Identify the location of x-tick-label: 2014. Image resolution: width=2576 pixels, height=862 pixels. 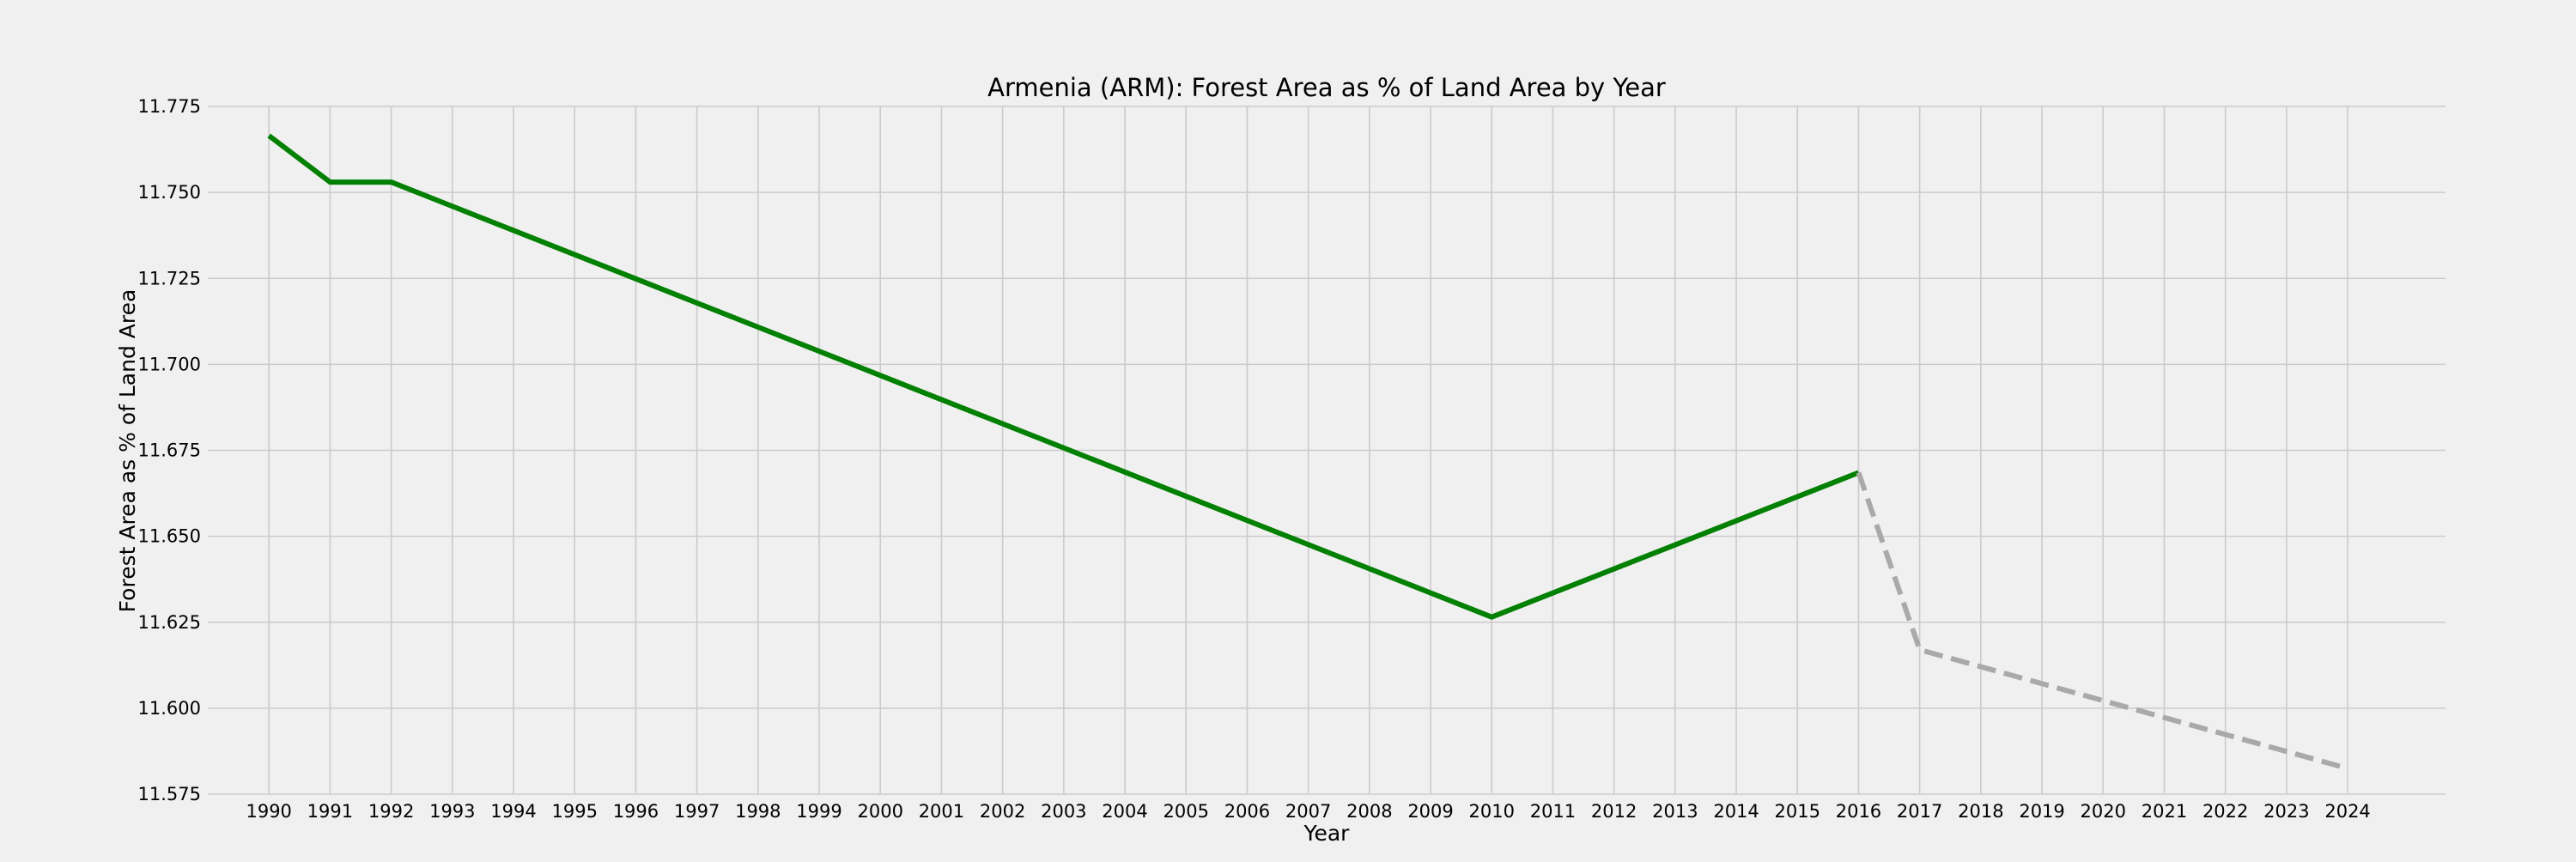
(1736, 811).